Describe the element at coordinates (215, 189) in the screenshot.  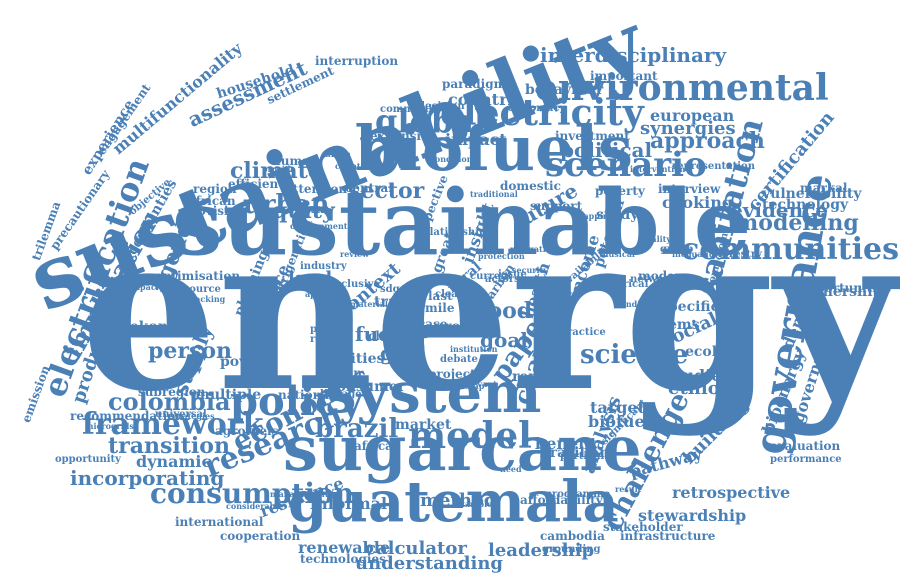
I see `word-region: region` at that location.